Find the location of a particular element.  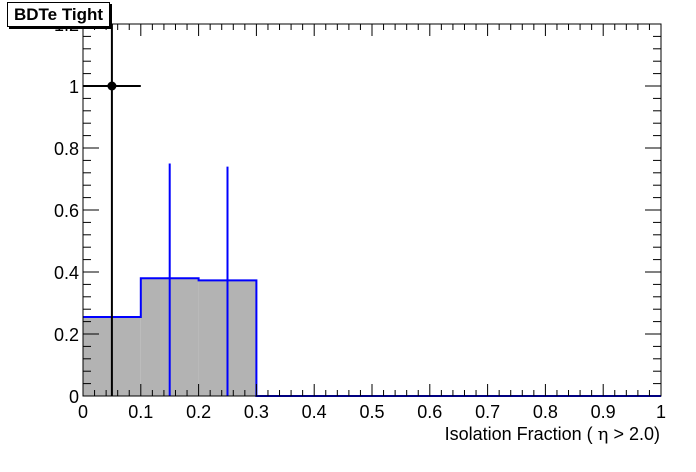

x-tick-label-4: 0.4 is located at coordinates (314, 412).